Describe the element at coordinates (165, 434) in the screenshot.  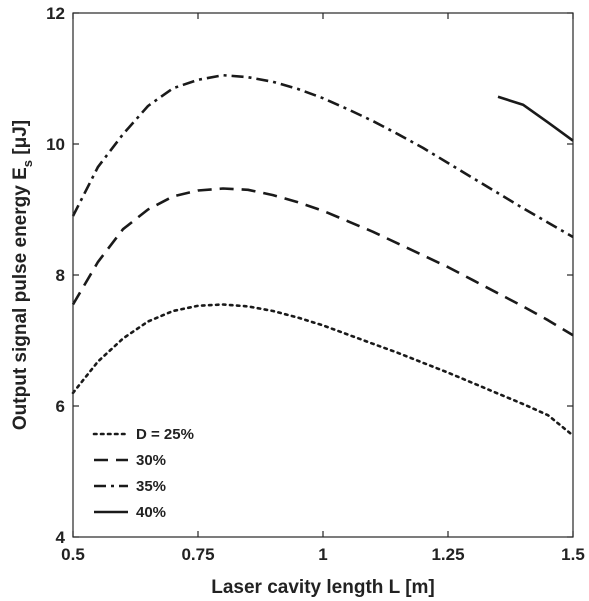
I see `legend-label: D = 25%` at that location.